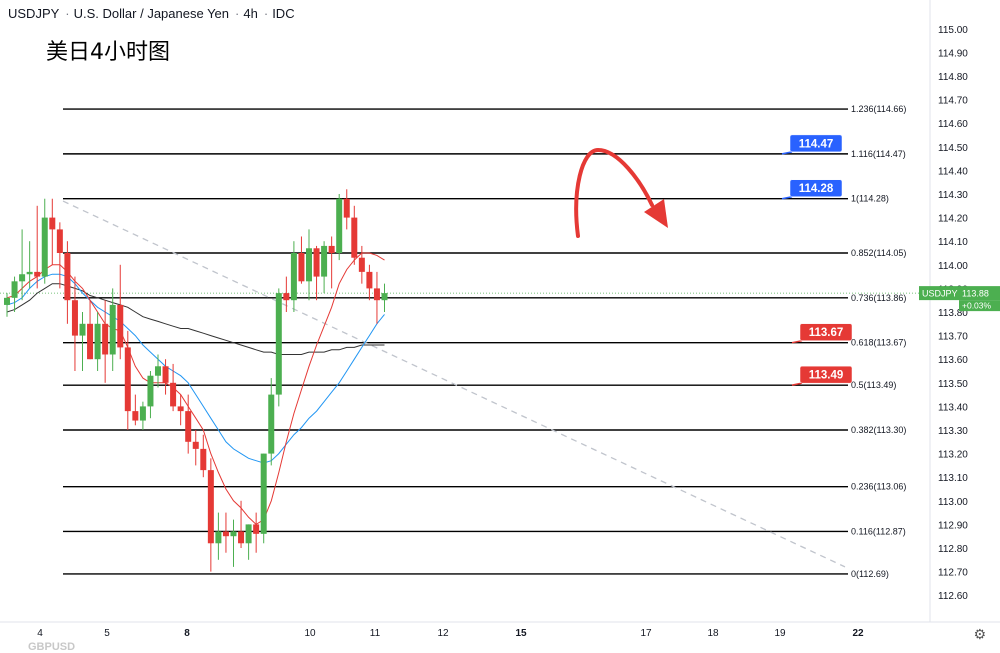 This screenshot has height=653, width=1000. I want to click on x-tick-label: 18, so click(713, 633).